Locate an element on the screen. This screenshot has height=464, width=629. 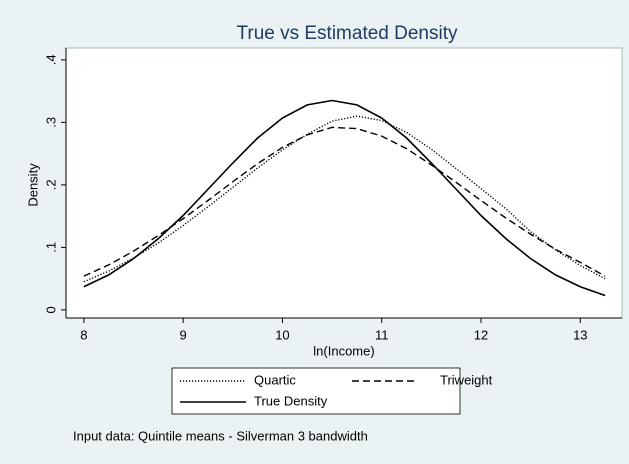
legend-label: Quartic is located at coordinates (275, 379).